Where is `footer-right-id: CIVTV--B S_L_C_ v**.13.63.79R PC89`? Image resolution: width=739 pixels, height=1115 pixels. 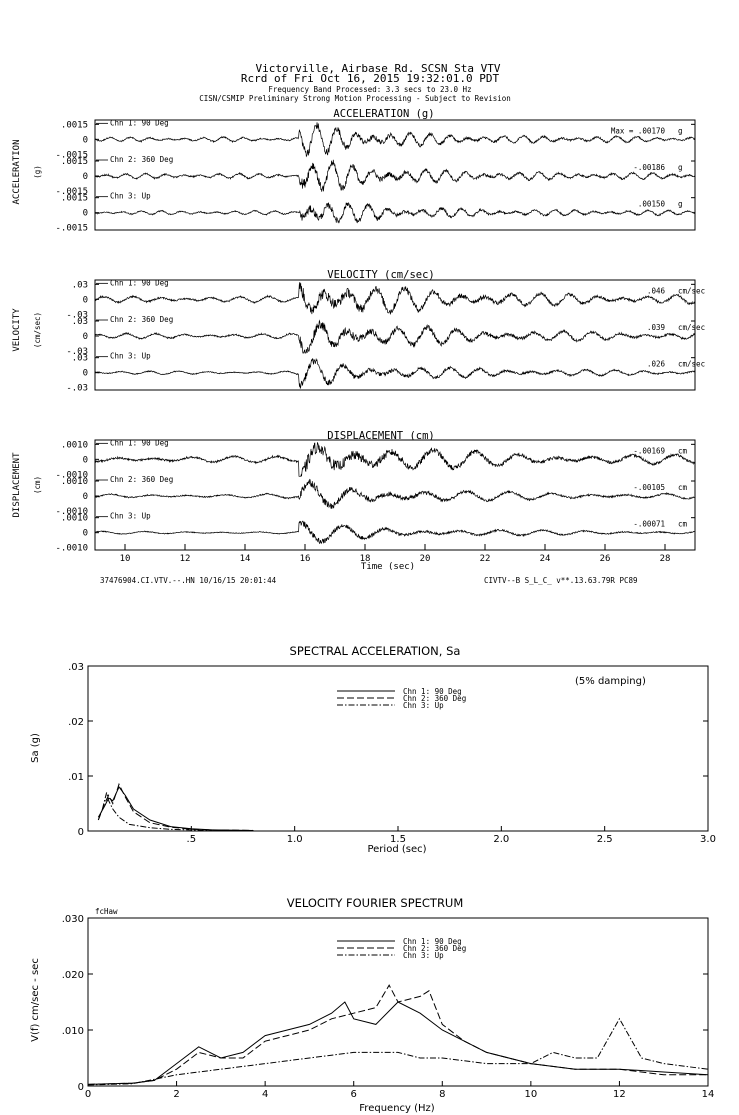
footer-right-id: CIVTV--B S_L_C_ v**.13.63.79R PC89 is located at coordinates (561, 580).